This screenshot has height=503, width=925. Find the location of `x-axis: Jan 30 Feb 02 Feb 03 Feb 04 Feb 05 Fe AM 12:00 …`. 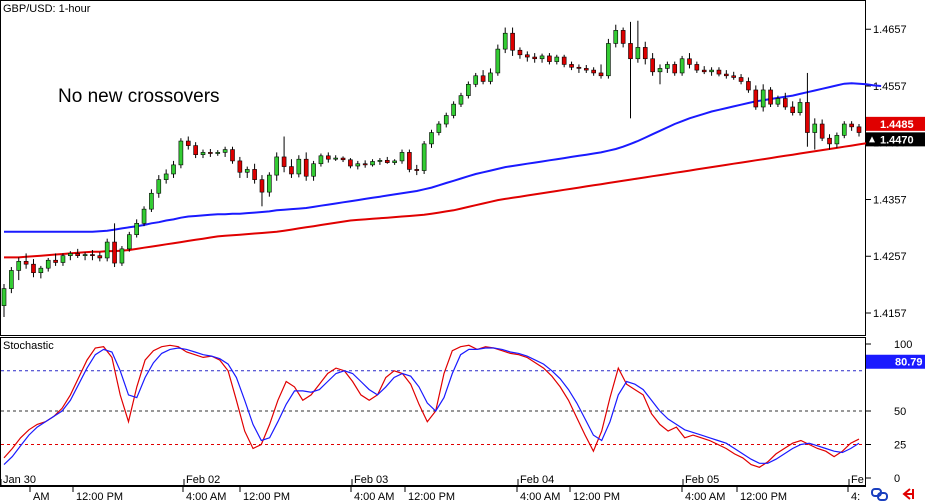

x-axis: Jan 30 Feb 02 Feb 03 Feb 04 Feb 05 Fe AM 12:00 … is located at coordinates (433, 488).